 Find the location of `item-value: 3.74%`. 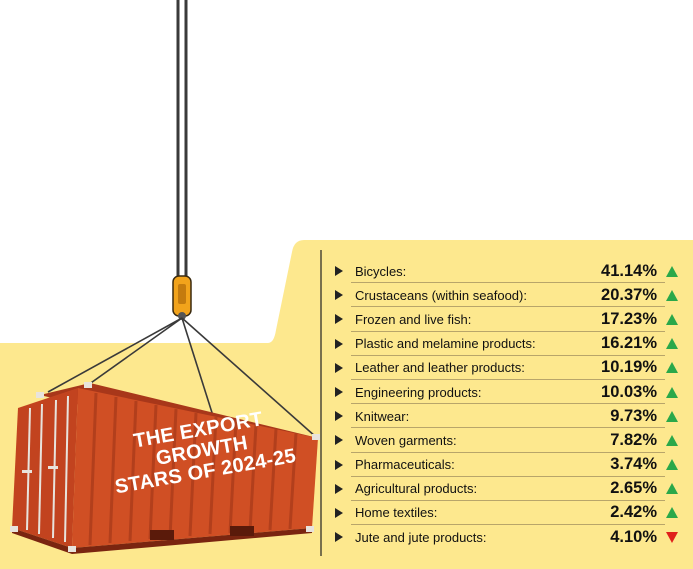

item-value: 3.74% is located at coordinates (633, 464).